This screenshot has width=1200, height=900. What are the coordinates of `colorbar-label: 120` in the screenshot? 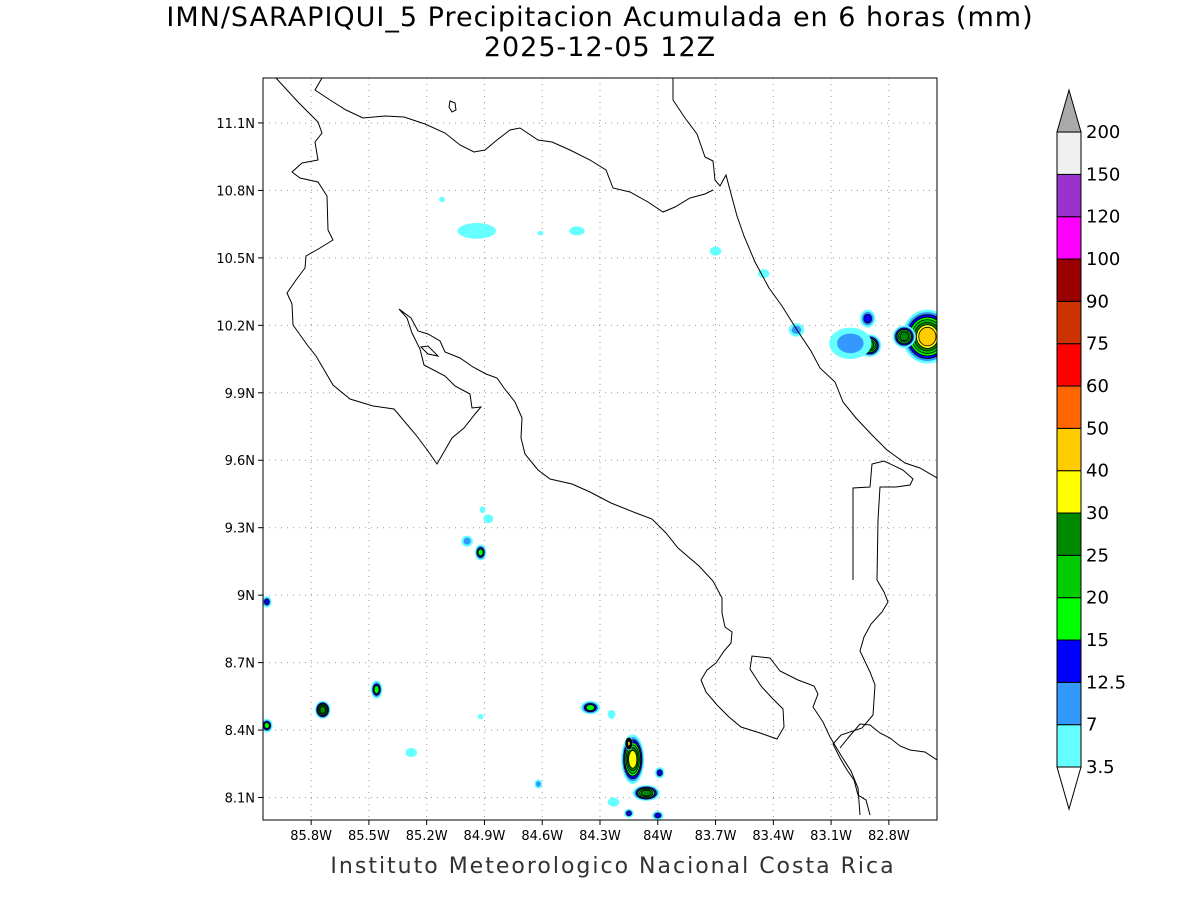 It's located at (1103, 217).